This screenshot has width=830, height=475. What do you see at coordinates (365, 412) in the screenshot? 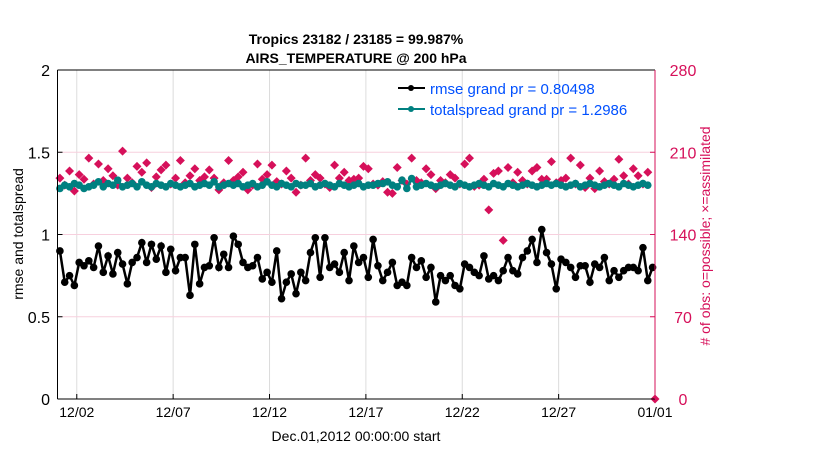
I see `x-tick-label: 12/17` at bounding box center [365, 412].